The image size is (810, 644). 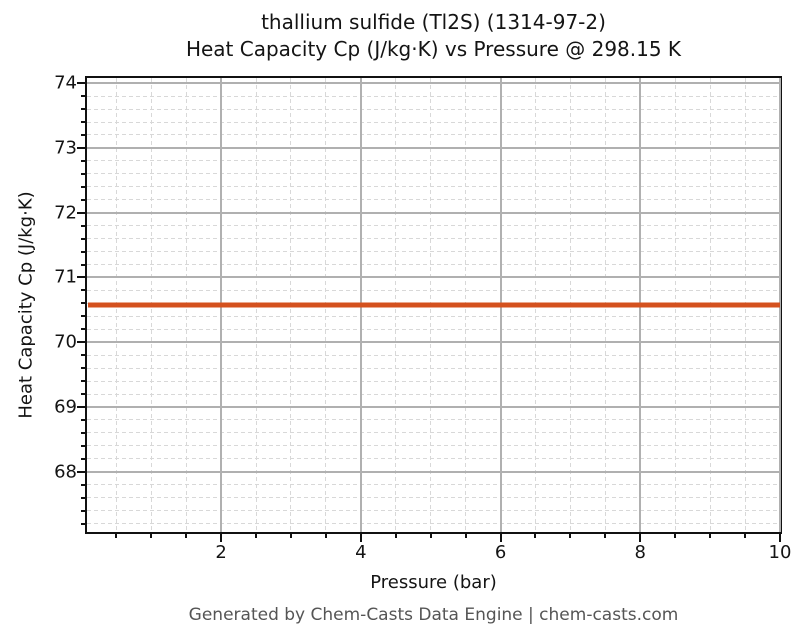 I want to click on chart-title-line-1: thallium sulfide (Tl2S) (1314-97-2), so click(x=433, y=22).